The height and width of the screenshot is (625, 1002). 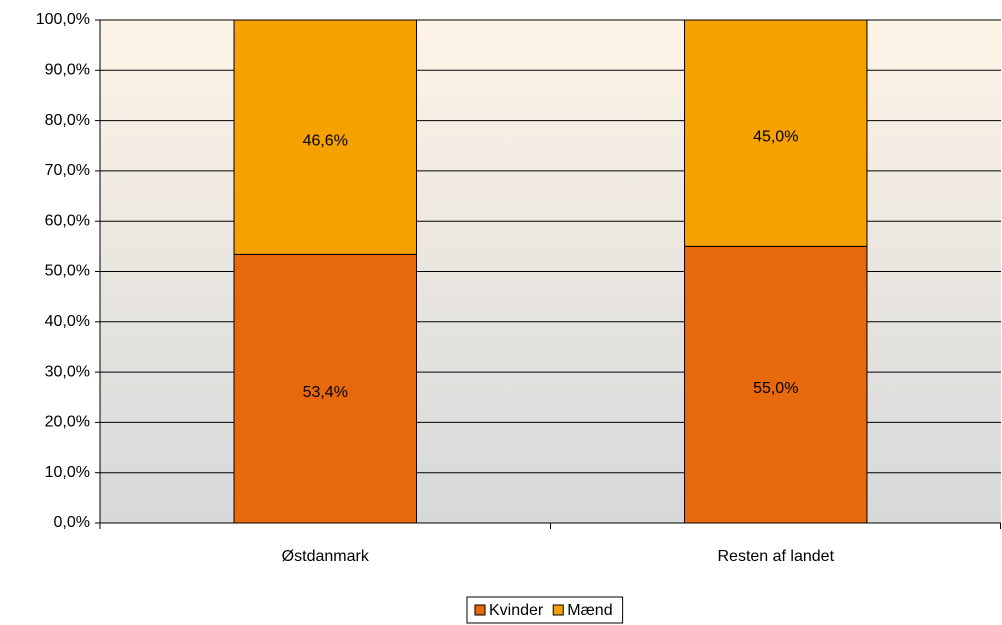 What do you see at coordinates (67, 70) in the screenshot?
I see `y-tick-label: 90,0%` at bounding box center [67, 70].